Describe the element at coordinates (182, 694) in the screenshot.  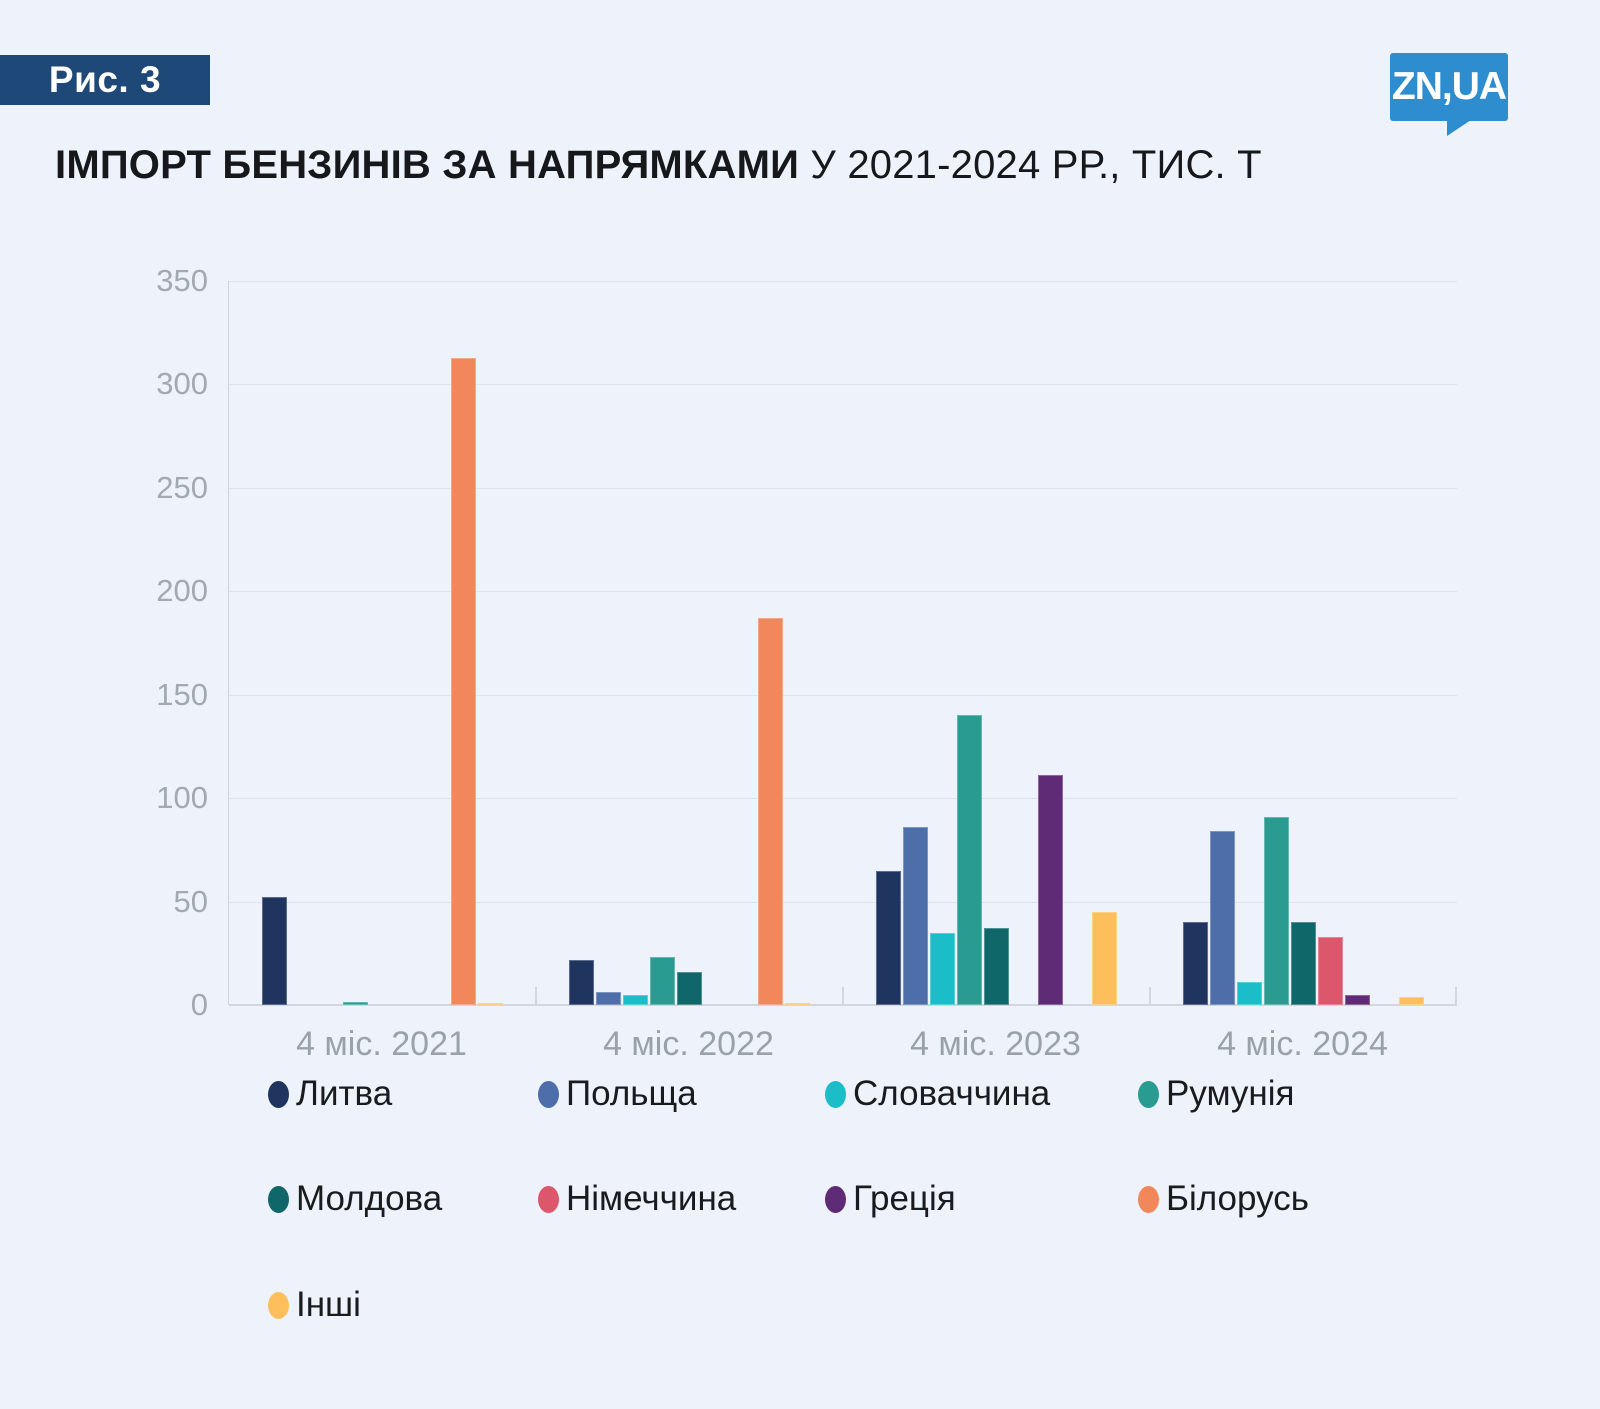
I see `y-axis-tick-label: 150` at that location.